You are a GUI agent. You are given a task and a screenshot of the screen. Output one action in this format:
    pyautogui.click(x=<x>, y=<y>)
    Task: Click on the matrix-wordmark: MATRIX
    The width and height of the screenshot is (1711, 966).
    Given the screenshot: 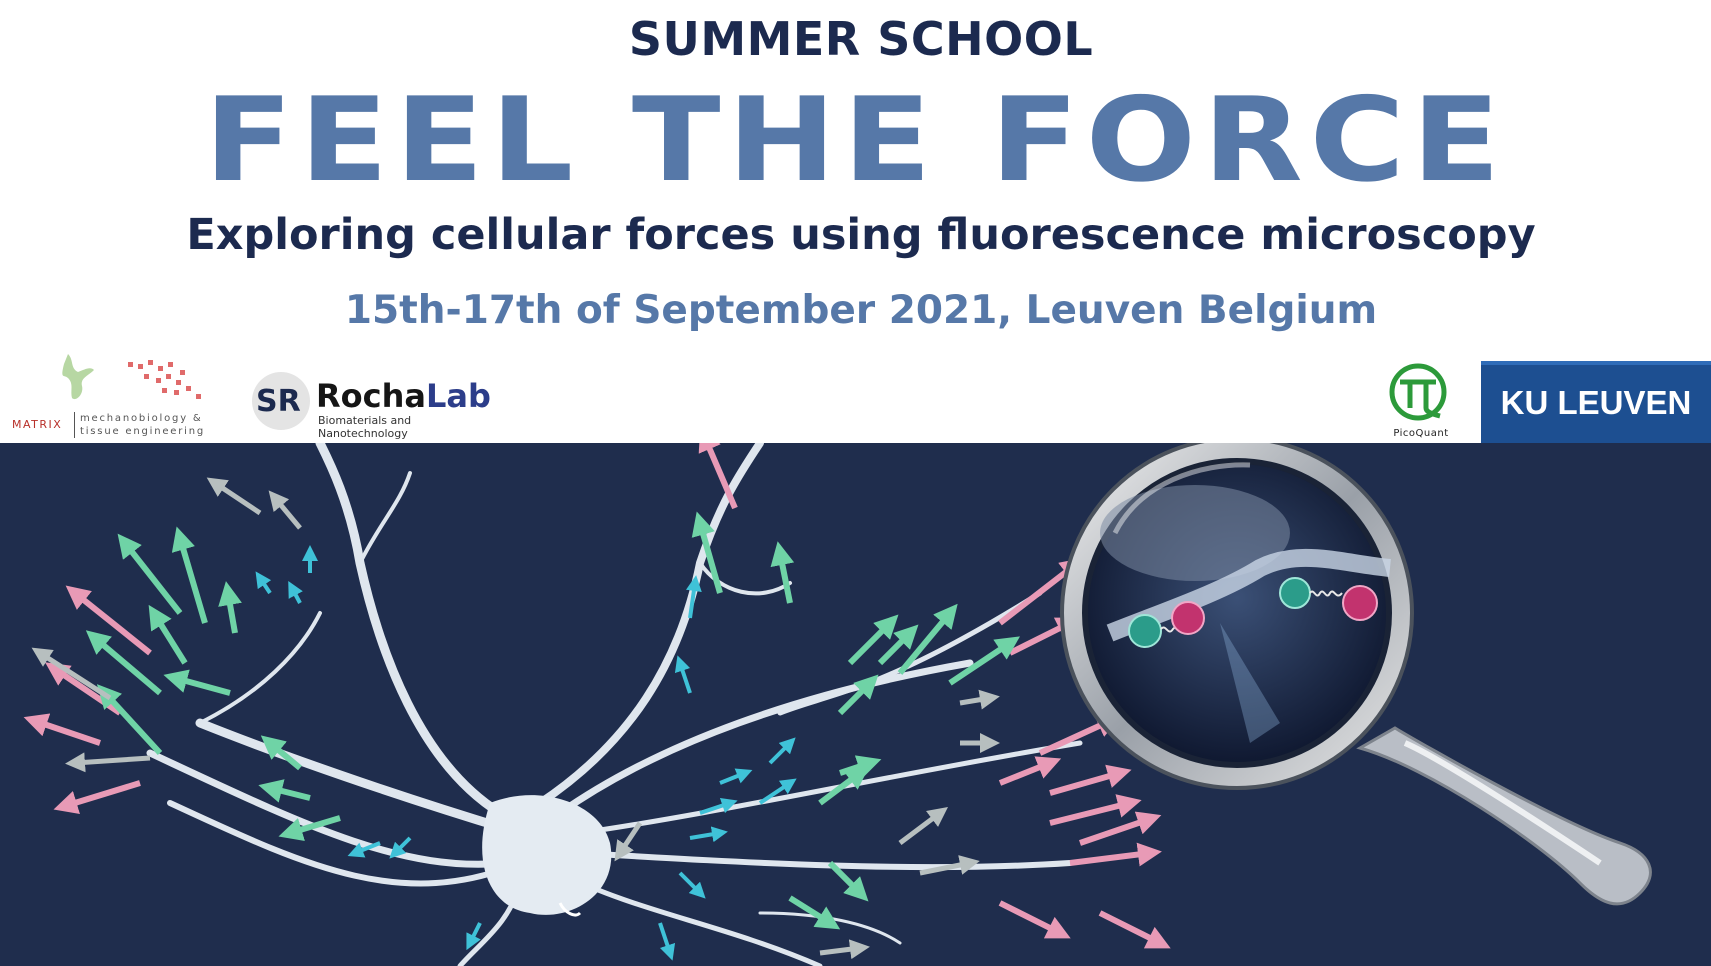 What is the action you would take?
    pyautogui.click(x=37, y=424)
    